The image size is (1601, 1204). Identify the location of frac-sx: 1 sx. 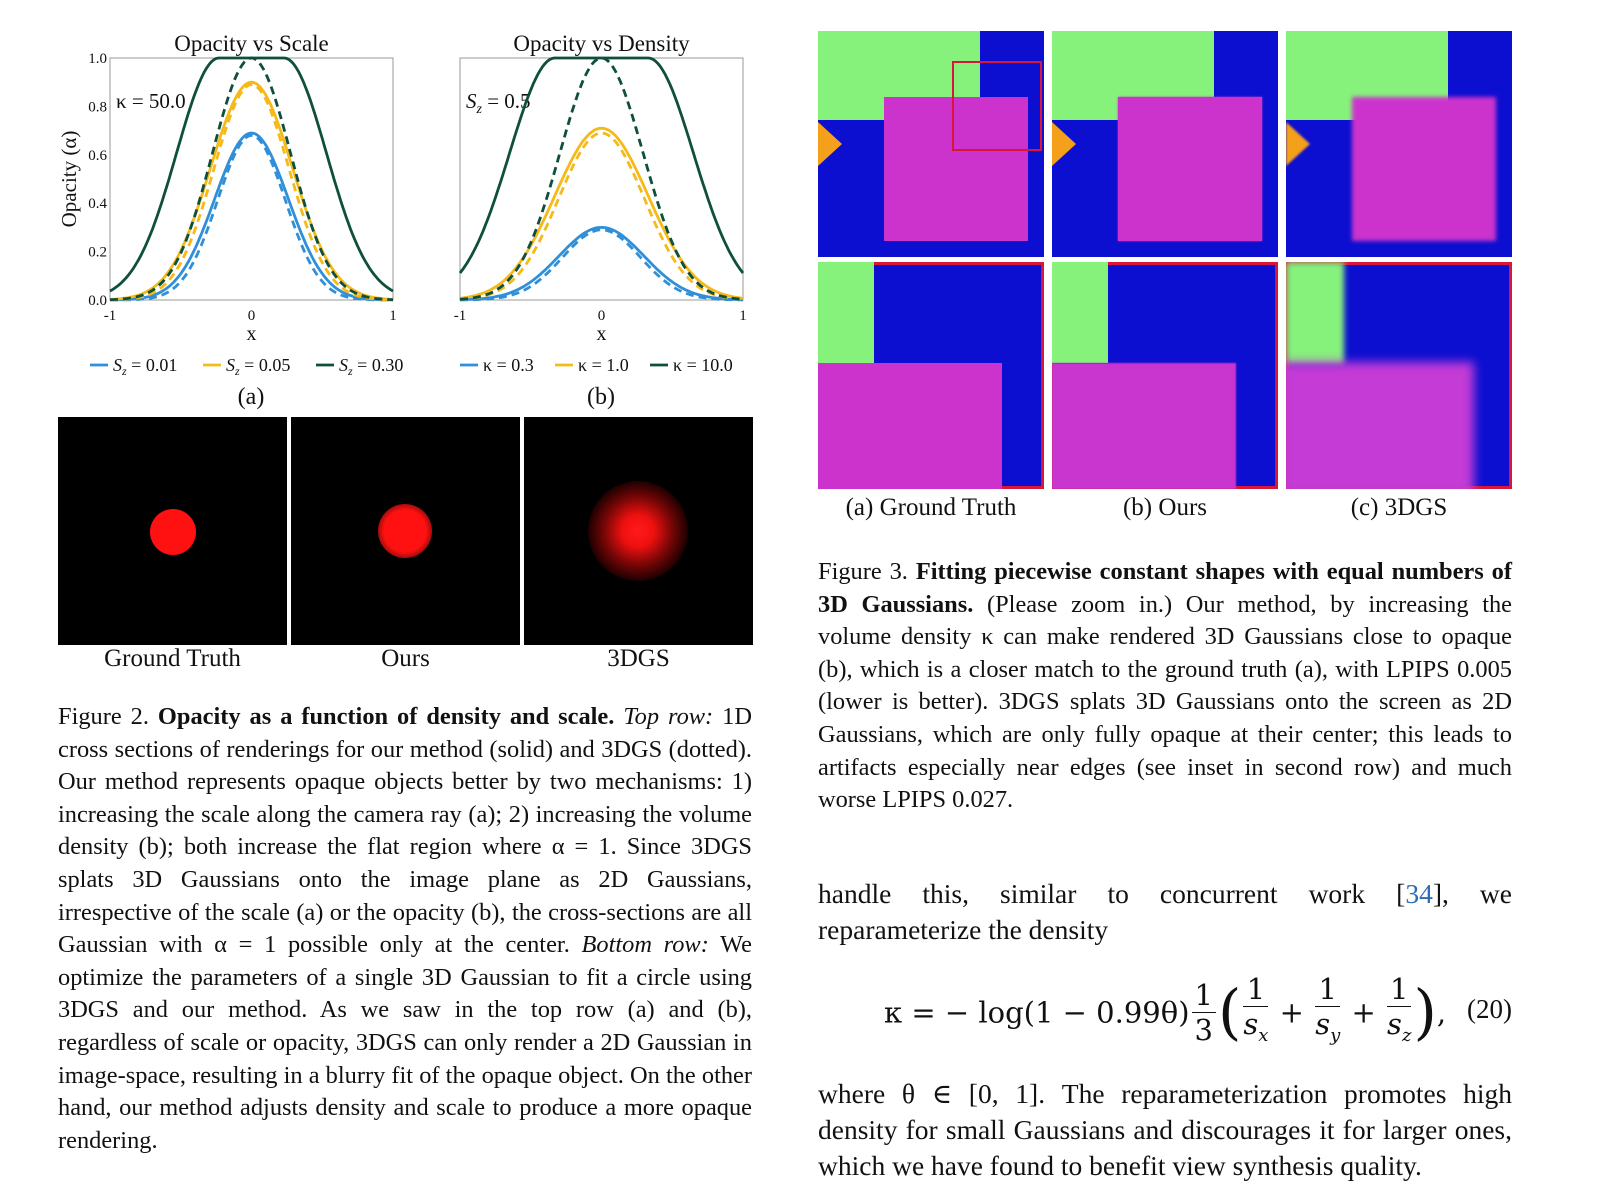
(1256, 1009).